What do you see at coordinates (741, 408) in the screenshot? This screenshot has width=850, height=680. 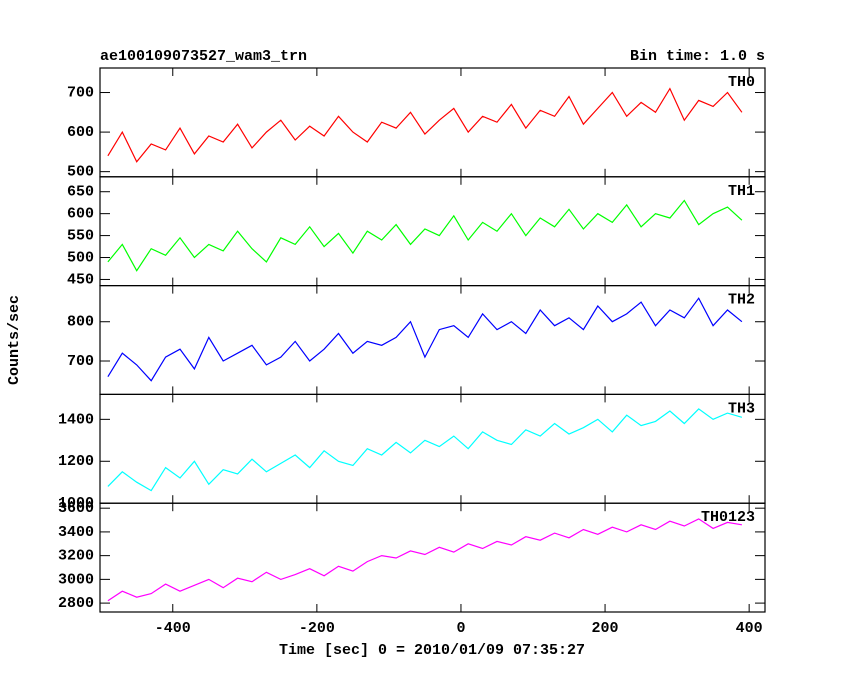 I see `panel-label: TH3` at bounding box center [741, 408].